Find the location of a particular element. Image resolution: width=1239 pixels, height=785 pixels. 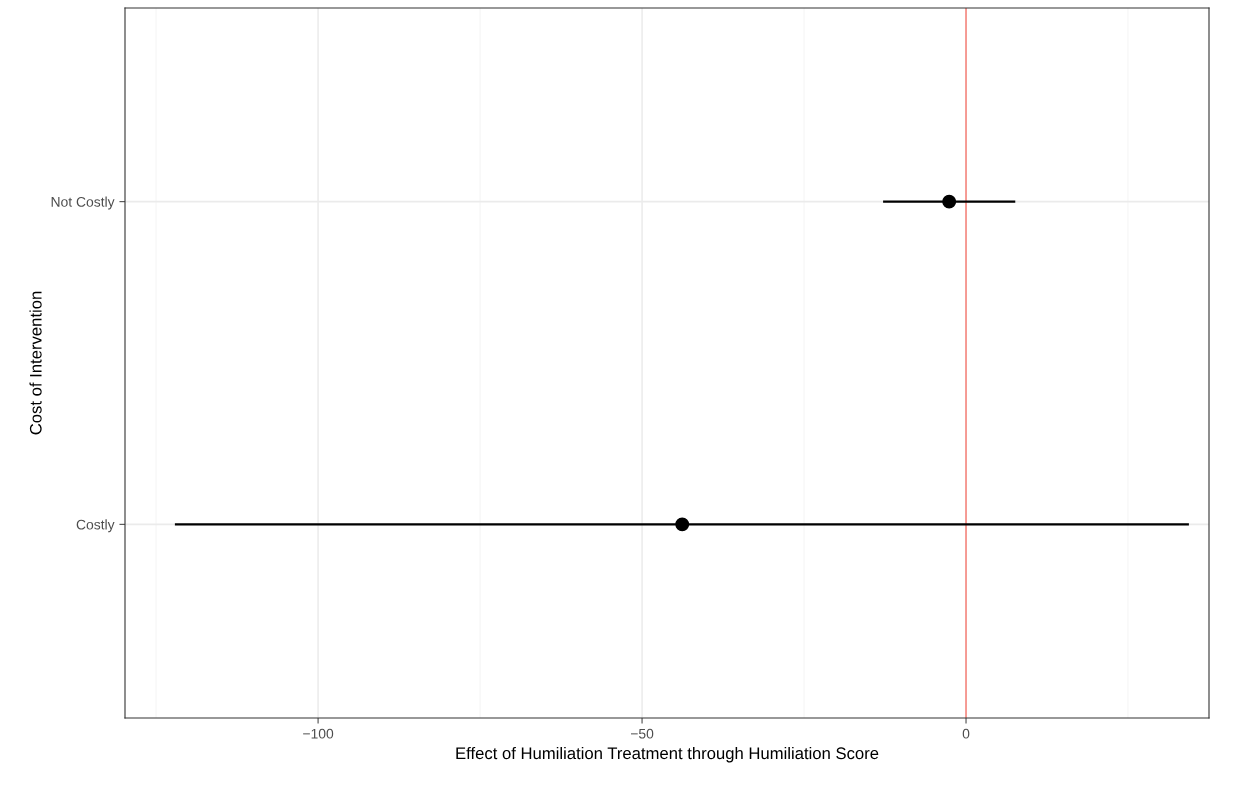

y-tick-label: Costly is located at coordinates (95, 526).